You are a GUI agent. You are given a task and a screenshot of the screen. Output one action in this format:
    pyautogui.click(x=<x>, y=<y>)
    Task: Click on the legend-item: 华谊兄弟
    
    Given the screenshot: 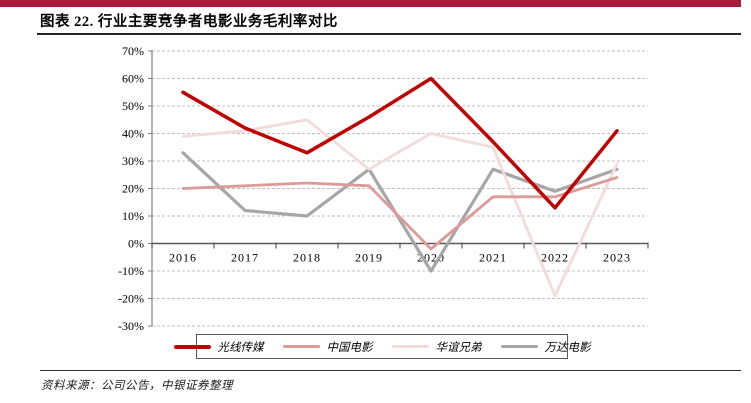 What is the action you would take?
    pyautogui.click(x=436, y=347)
    